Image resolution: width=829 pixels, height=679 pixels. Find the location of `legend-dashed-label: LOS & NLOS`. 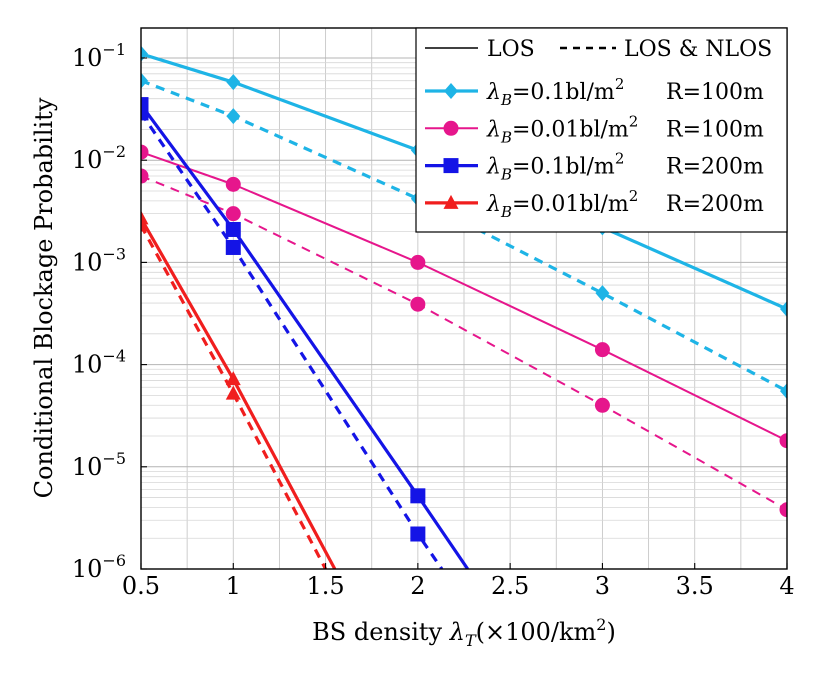

legend-dashed-label: LOS & NLOS is located at coordinates (698, 49).